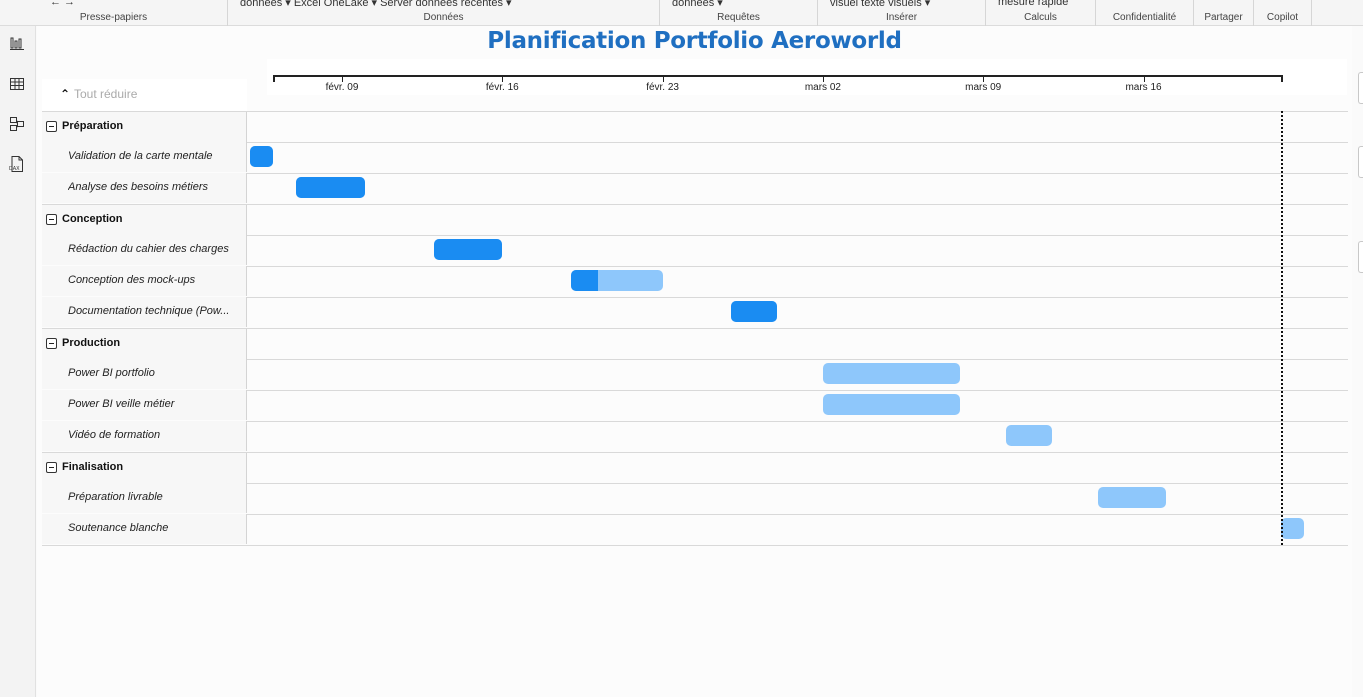 The width and height of the screenshot is (1363, 697). What do you see at coordinates (778, 76) in the screenshot?
I see `timeline-line` at bounding box center [778, 76].